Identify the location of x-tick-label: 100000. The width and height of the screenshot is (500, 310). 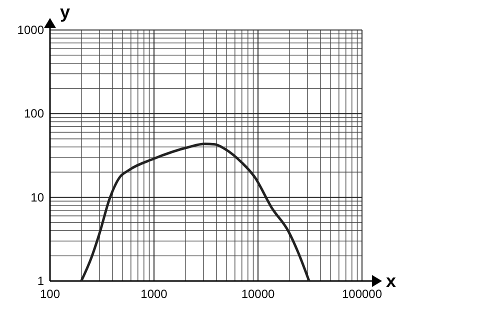
(362, 294).